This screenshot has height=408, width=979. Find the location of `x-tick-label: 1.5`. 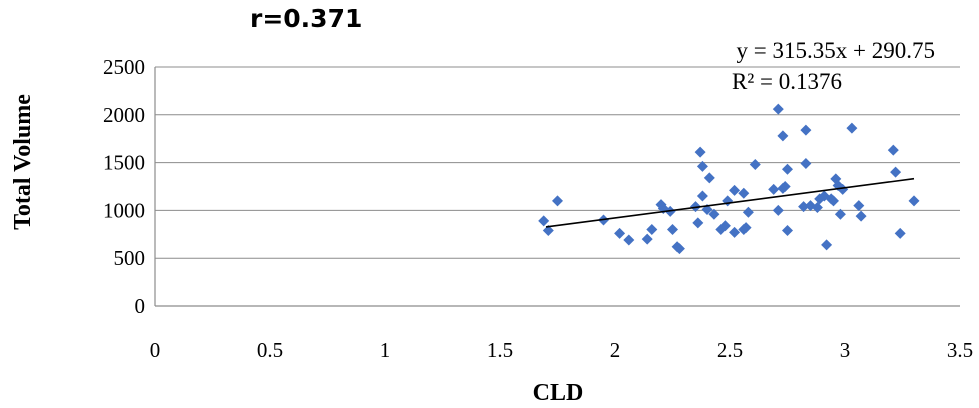

x-tick-label: 1.5 is located at coordinates (500, 350).